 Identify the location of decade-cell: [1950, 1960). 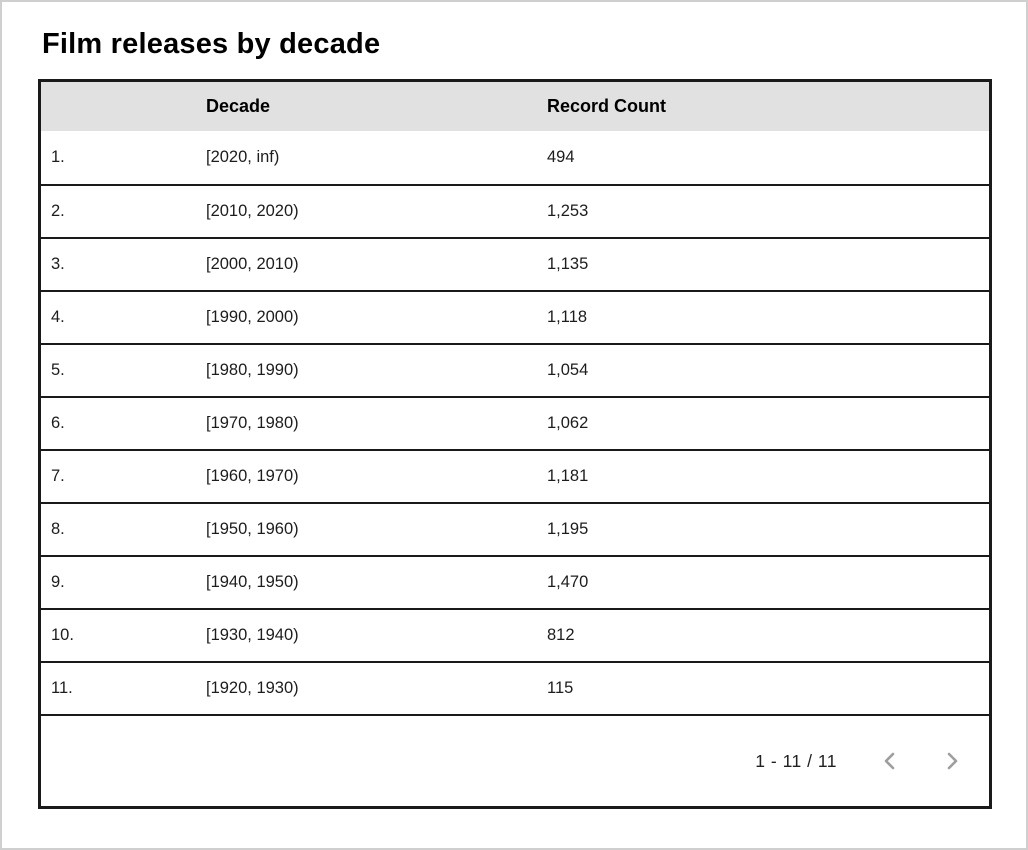
(252, 529).